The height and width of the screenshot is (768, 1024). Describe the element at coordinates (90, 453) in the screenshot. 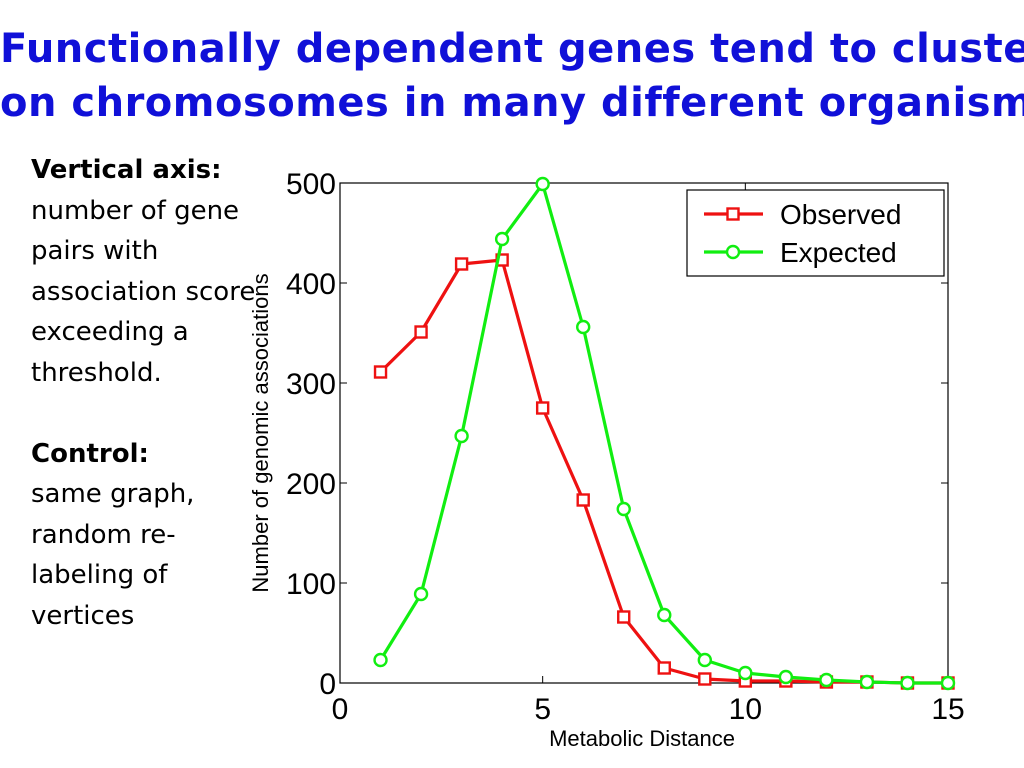

I see `control-note-label: Control:` at that location.